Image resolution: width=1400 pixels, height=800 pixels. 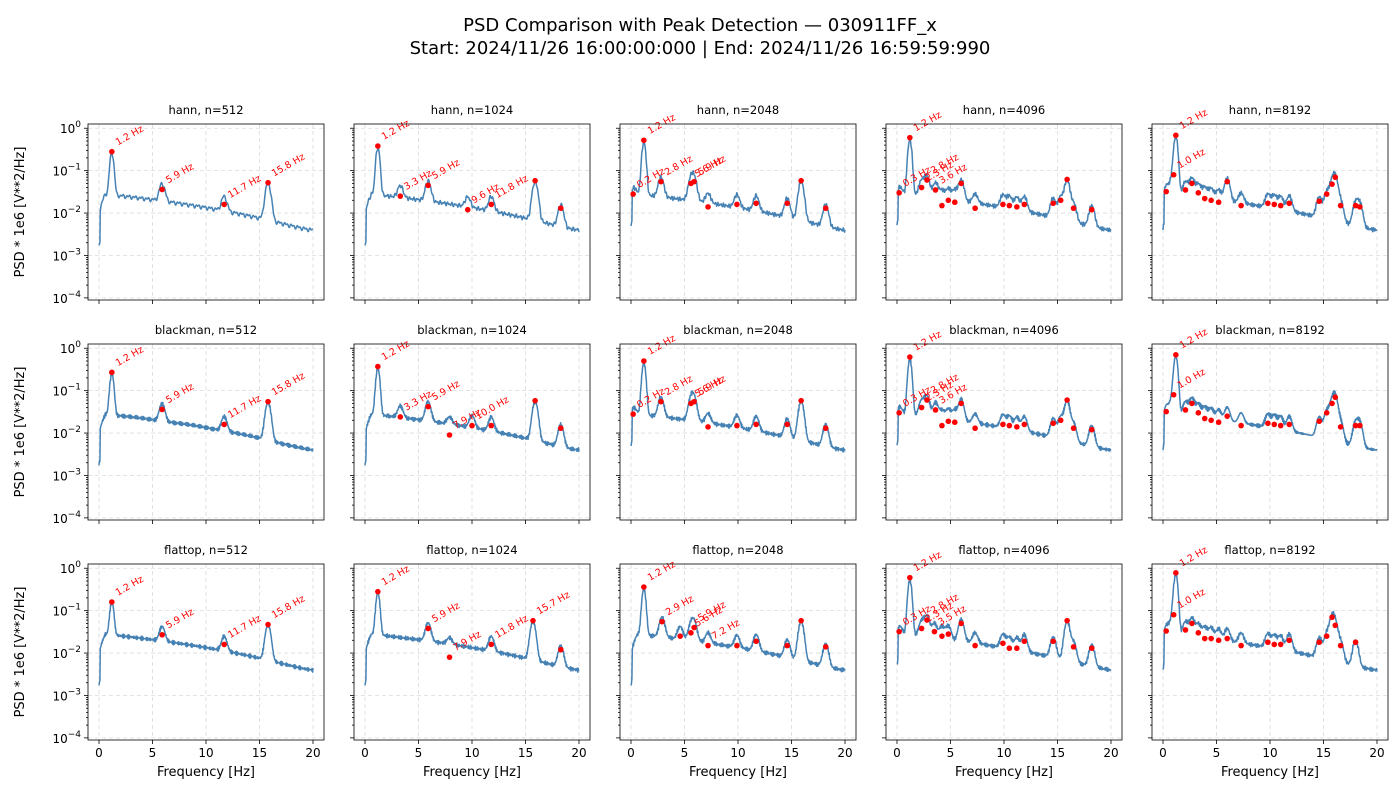 I want to click on y-axis-label: PSD * 1e6 [V**2/Hz], so click(x=20, y=652).